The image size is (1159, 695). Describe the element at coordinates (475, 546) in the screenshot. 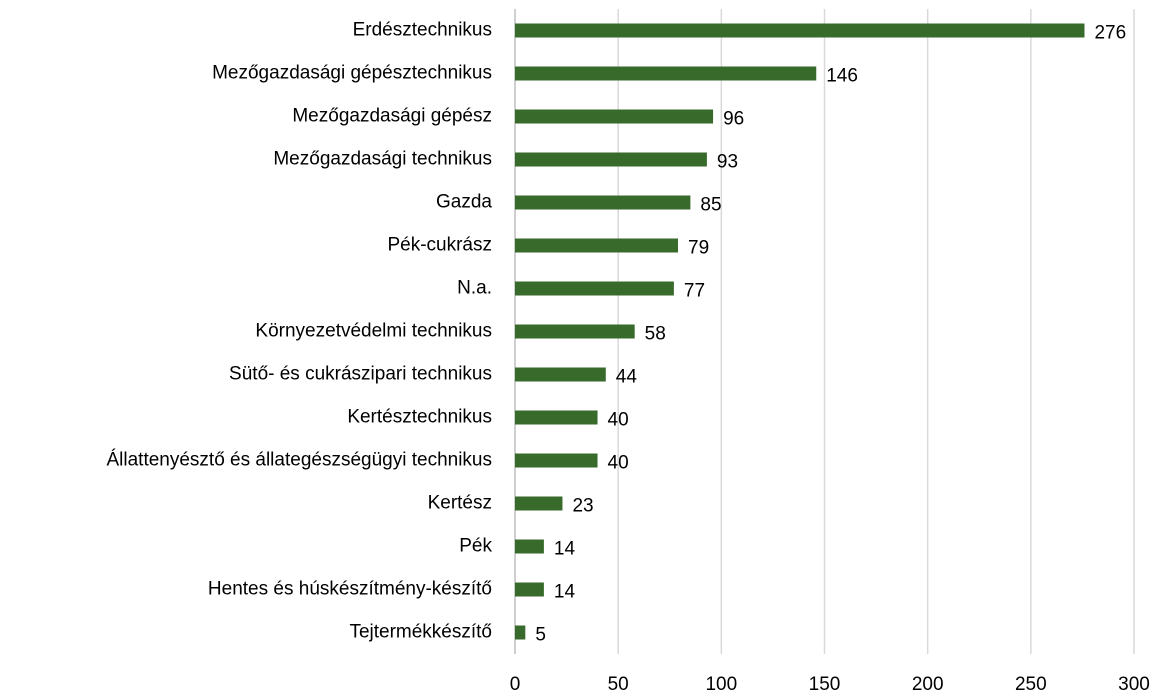

I see `y-tick-label: Pék` at that location.